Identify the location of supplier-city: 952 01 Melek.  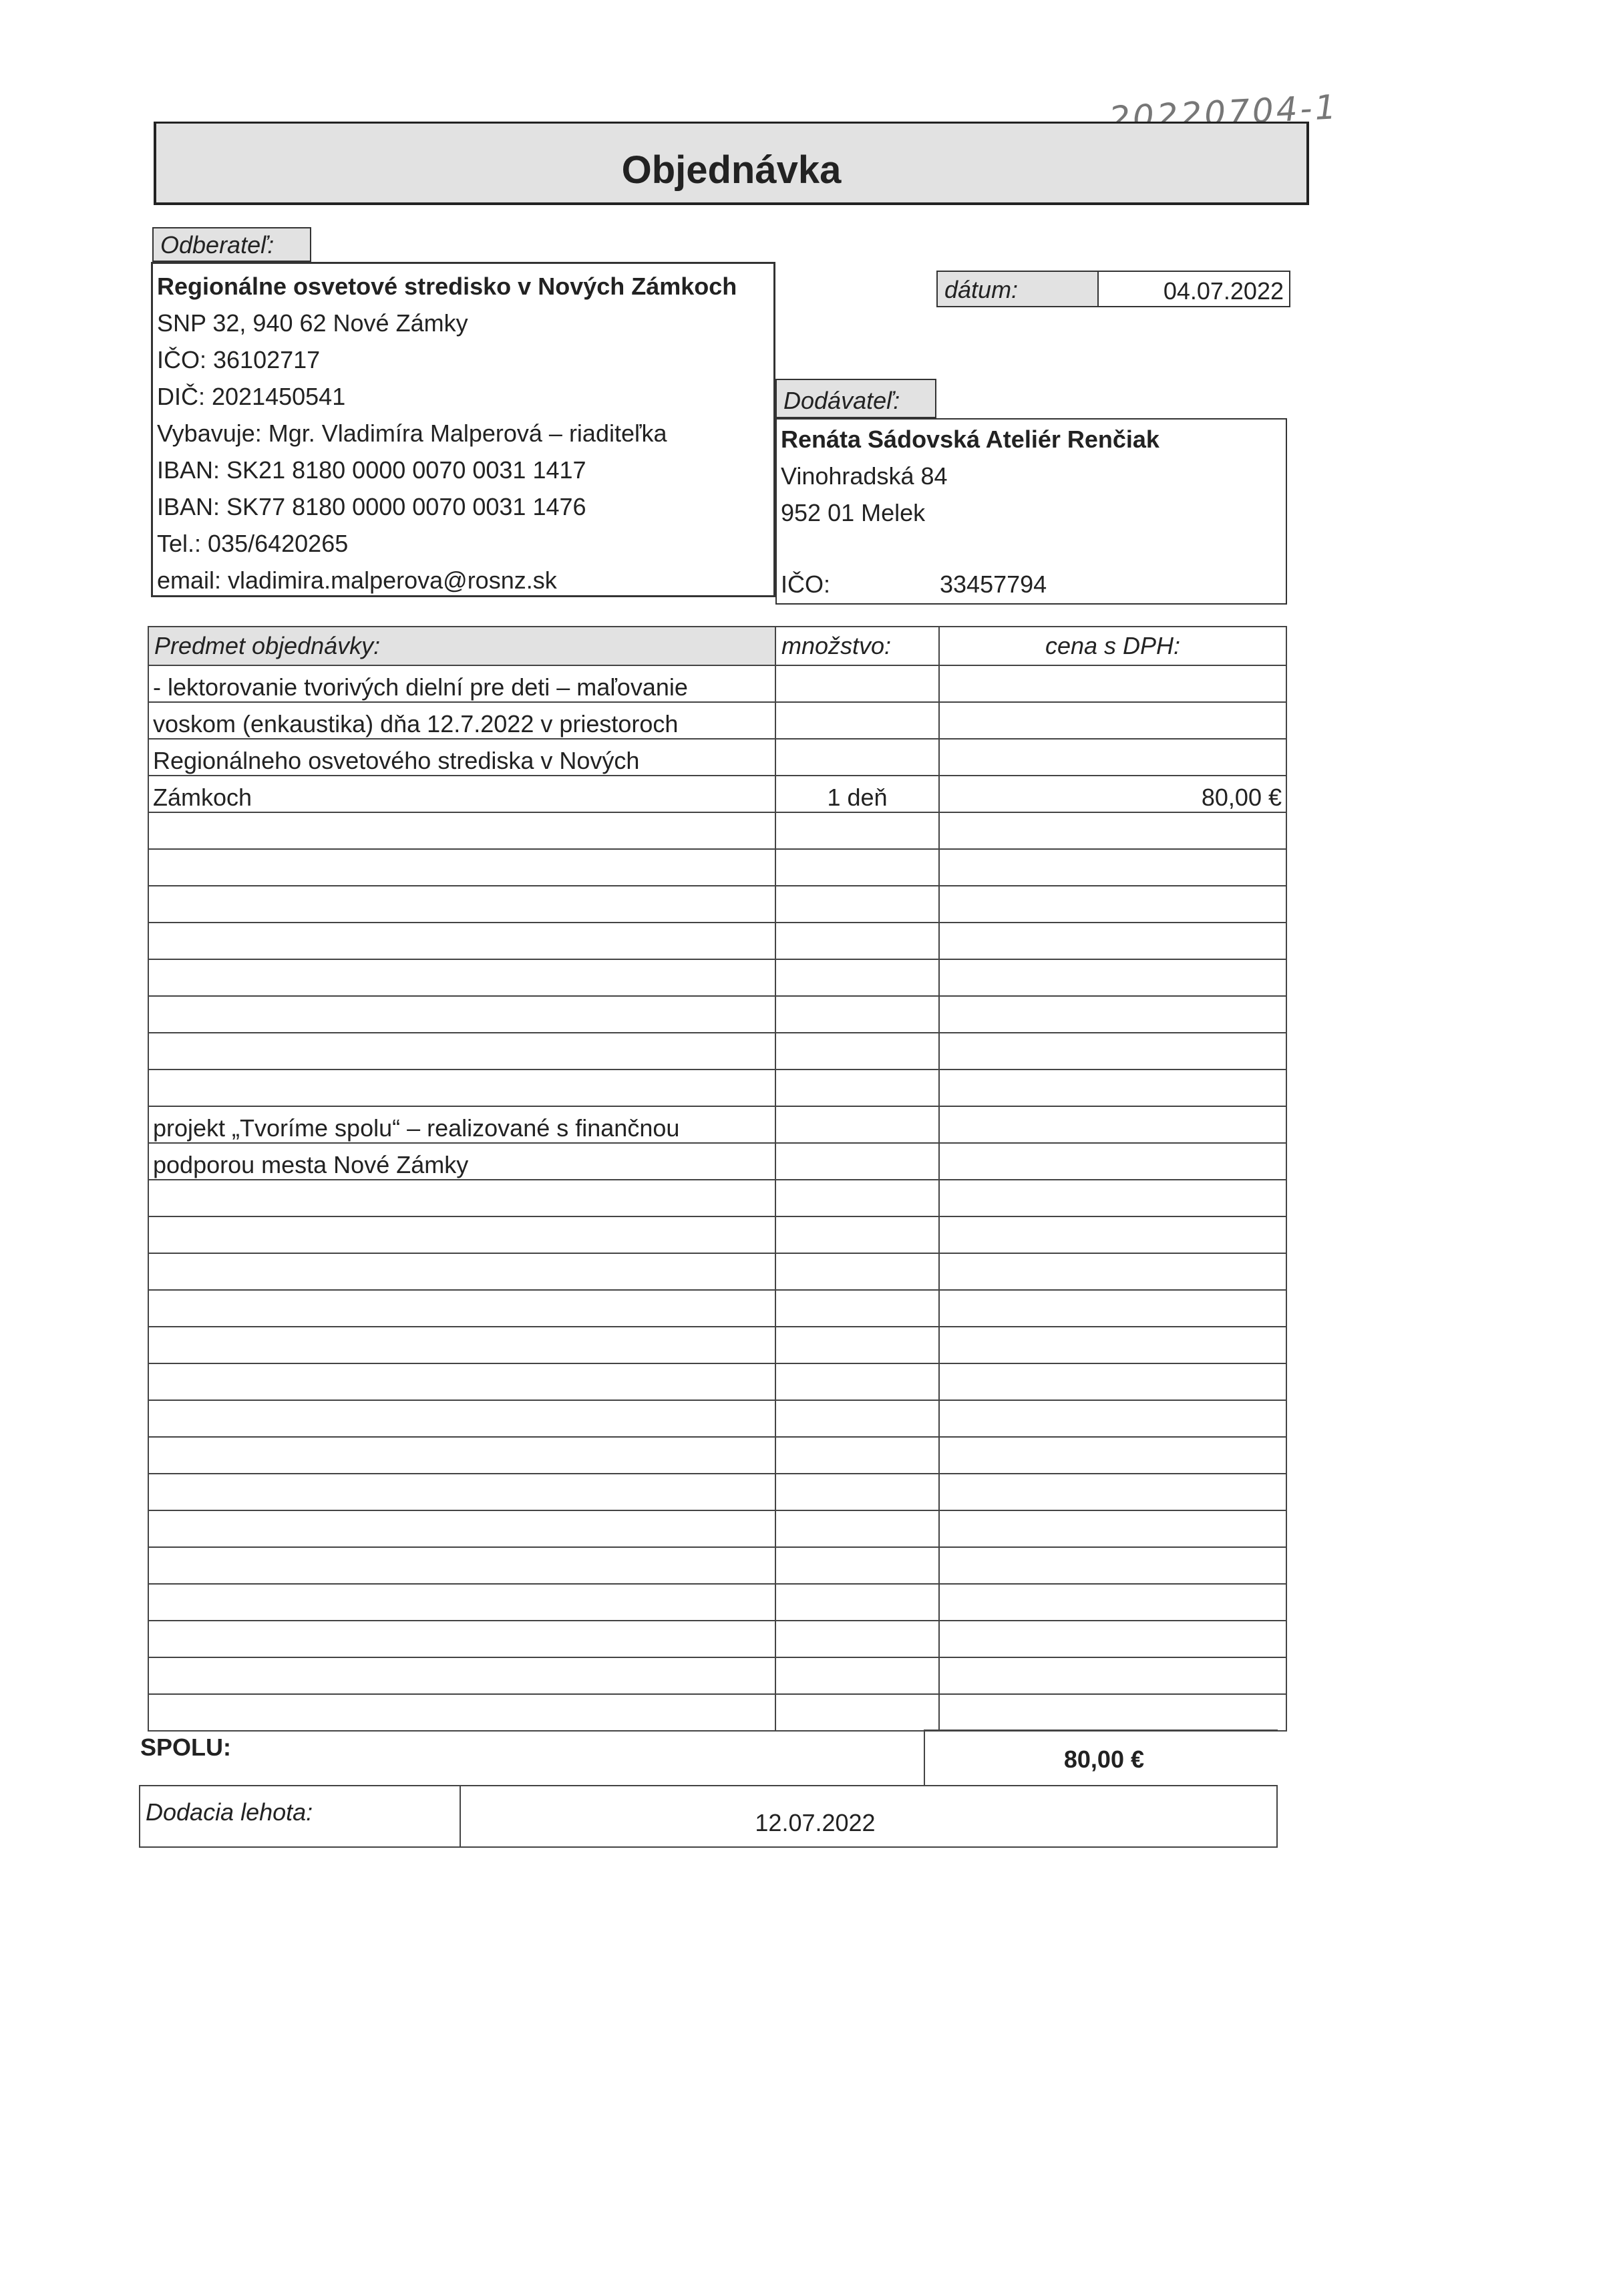
(853, 512).